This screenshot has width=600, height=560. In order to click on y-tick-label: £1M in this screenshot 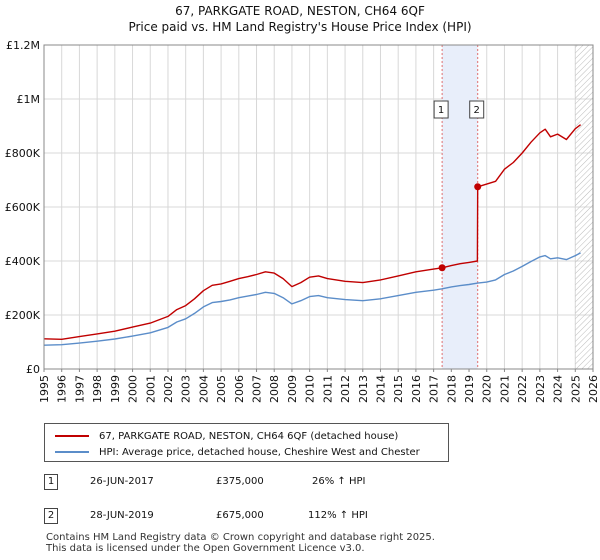, I will do `click(29, 99)`.